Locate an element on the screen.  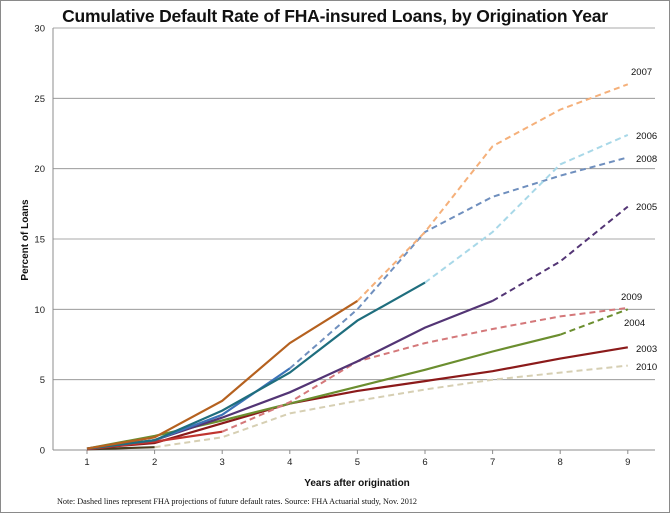
series-label: 2009 is located at coordinates (631, 297).